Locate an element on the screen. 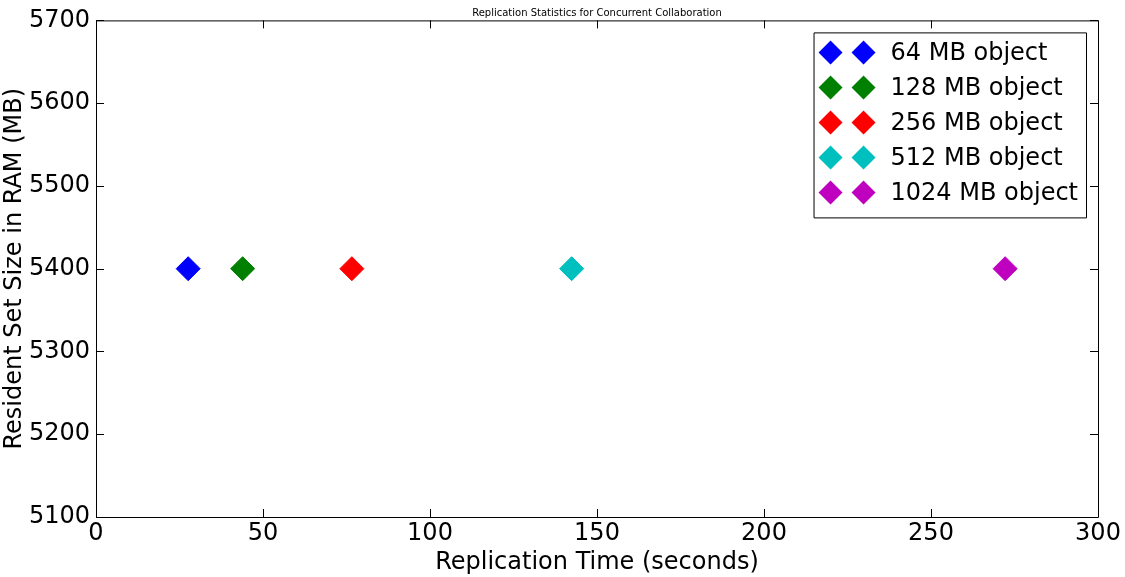 The image size is (1125, 577). legend-label: 1024 MB object is located at coordinates (984, 191).